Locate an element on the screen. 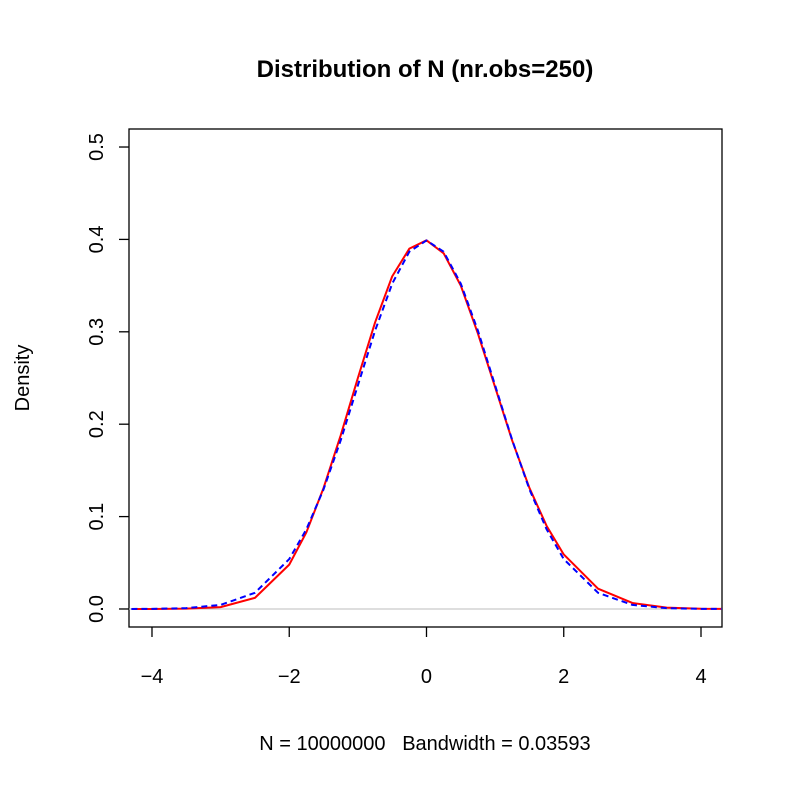 Image resolution: width=789 pixels, height=789 pixels. y-axis-label: Density is located at coordinates (23, 378).